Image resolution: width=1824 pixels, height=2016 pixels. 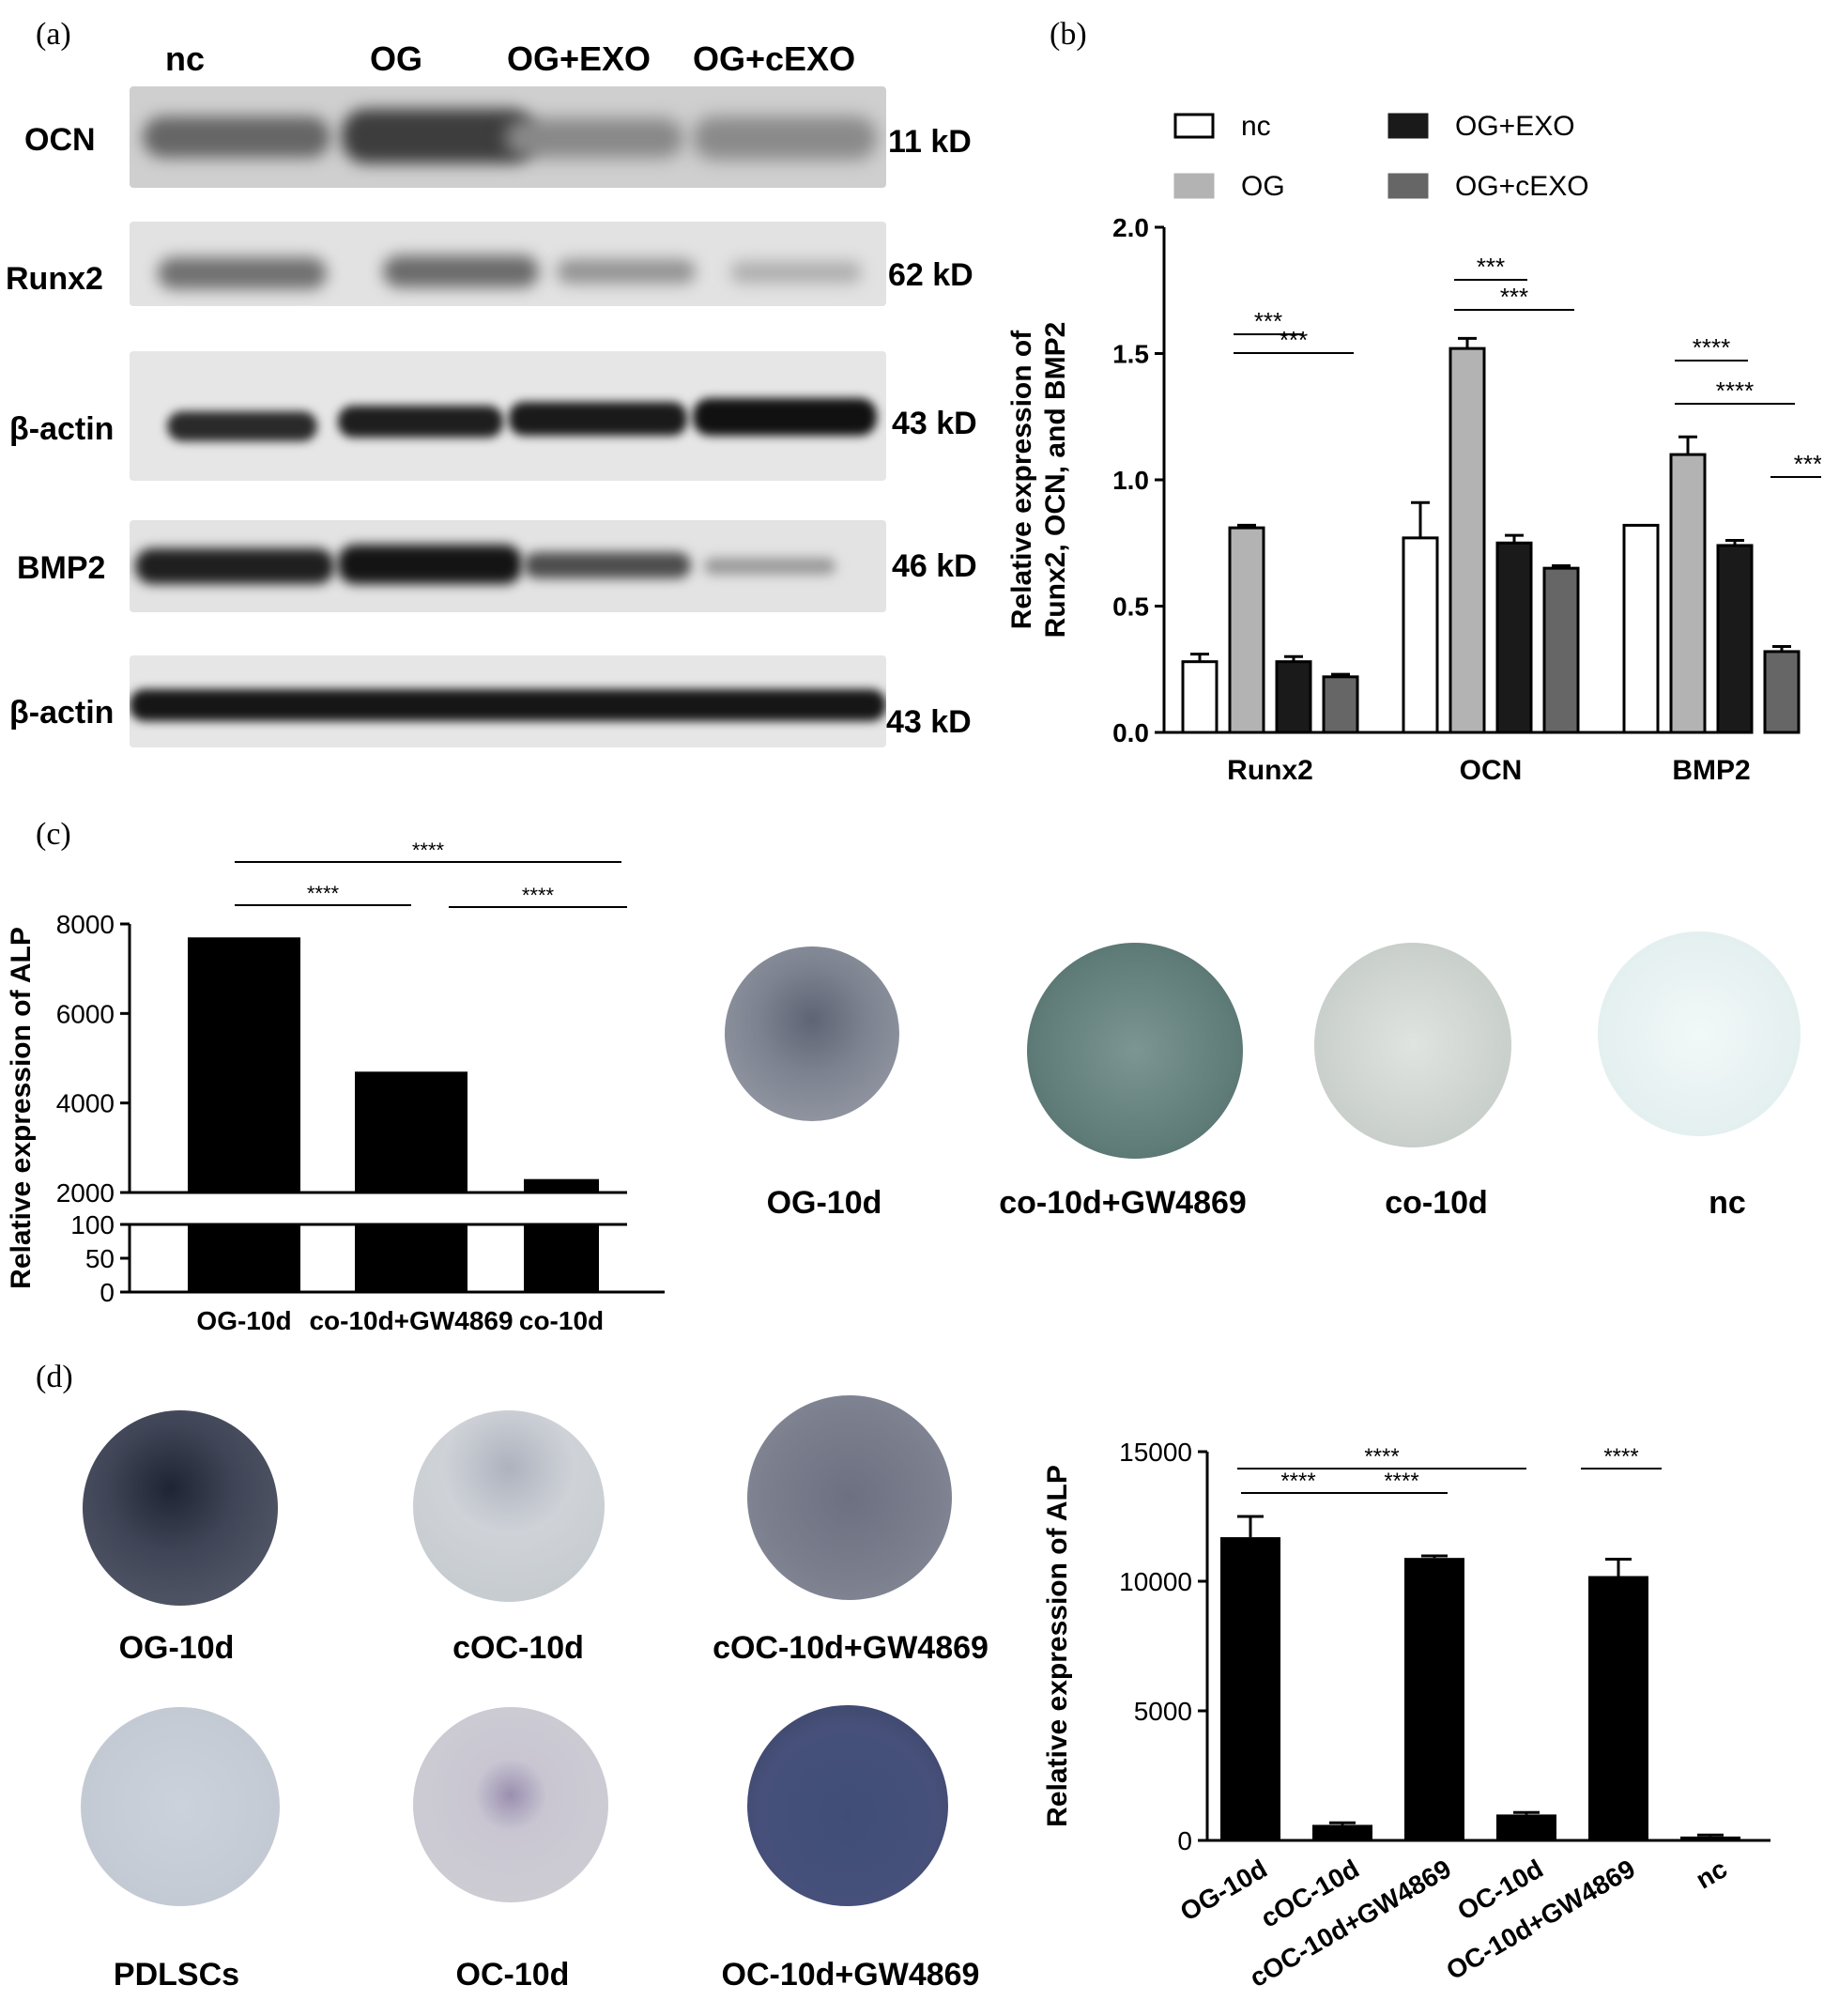 What do you see at coordinates (54, 835) in the screenshot?
I see `panel-c-tag: (c)` at bounding box center [54, 835].